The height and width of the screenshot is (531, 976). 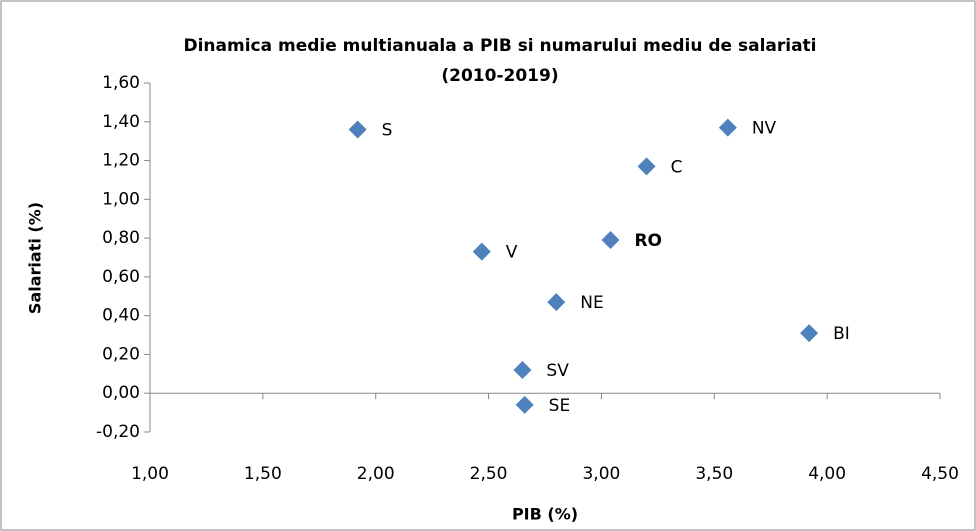 I want to click on x-tick-label: 4,00, so click(x=827, y=474).